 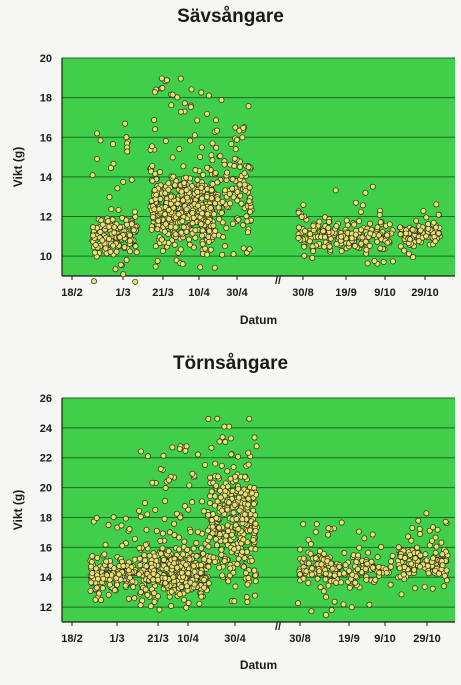 What do you see at coordinates (18, 510) in the screenshot?
I see `y-axis-label: Vikt (g)` at bounding box center [18, 510].